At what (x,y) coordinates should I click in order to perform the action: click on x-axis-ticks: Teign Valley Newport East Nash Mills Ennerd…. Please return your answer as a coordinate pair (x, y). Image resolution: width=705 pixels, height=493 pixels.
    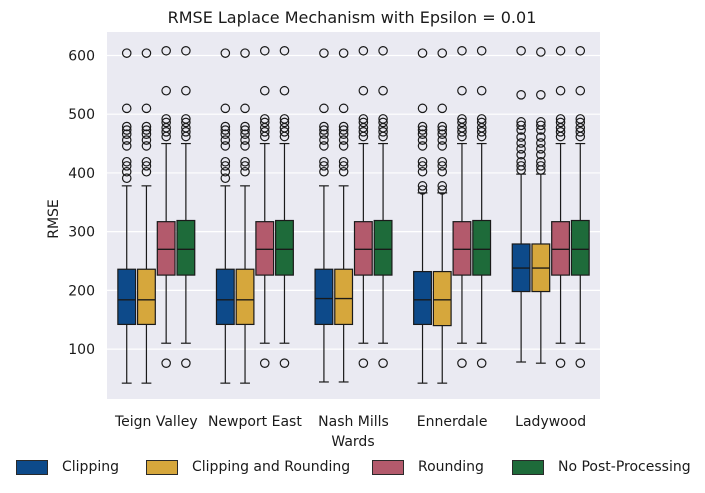
    Looking at the image, I should click on (350, 422).